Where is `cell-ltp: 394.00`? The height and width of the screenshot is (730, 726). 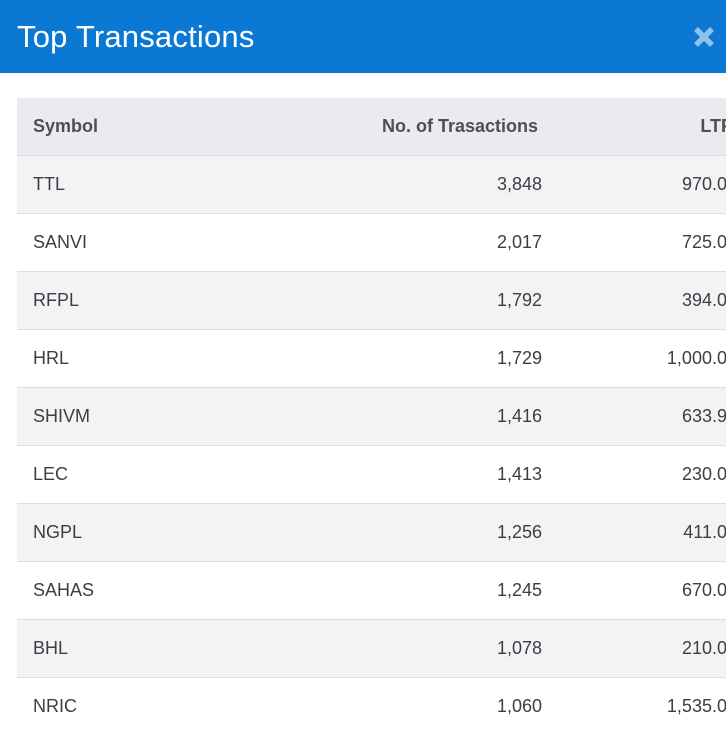 cell-ltp: 394.00 is located at coordinates (703, 299).